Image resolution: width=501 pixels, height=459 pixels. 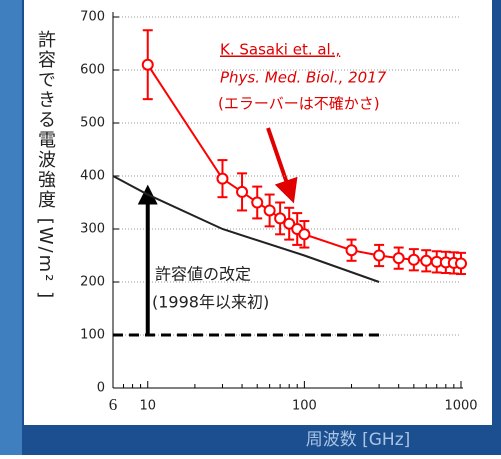 What do you see at coordinates (45, 165) in the screenshot?
I see `y-axis-label: 許容できる電波強度 [W/m² ]` at bounding box center [45, 165].